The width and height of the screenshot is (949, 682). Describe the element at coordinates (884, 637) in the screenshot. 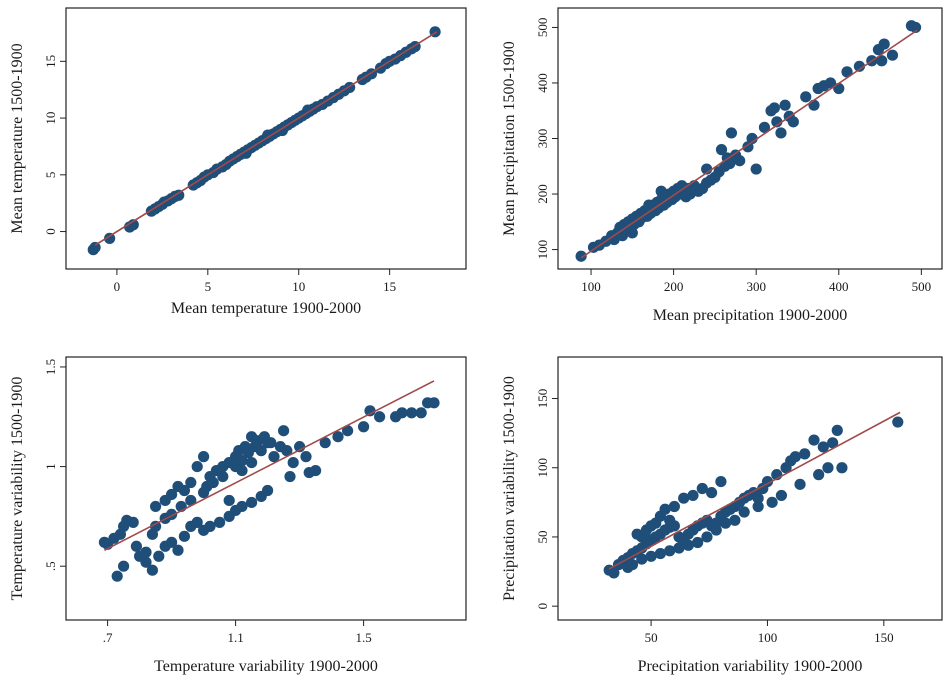

I see `x-tick-label: 150` at that location.